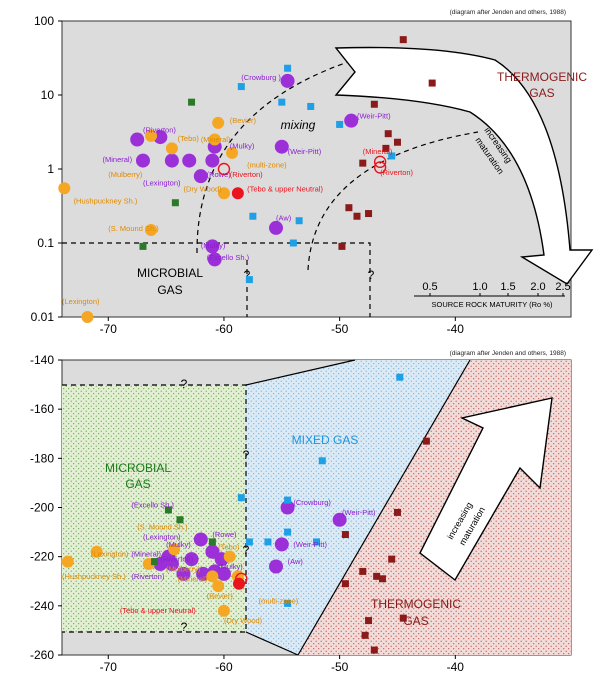 Image resolution: width=600 pixels, height=682 pixels. Describe the element at coordinates (42, 458) in the screenshot. I see `y-tick-label: -180` at that location.